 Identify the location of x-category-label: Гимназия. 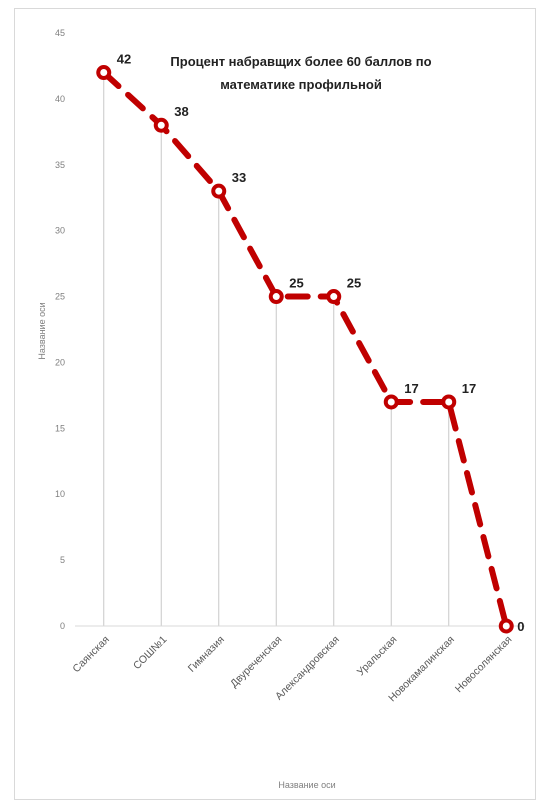
(206, 654).